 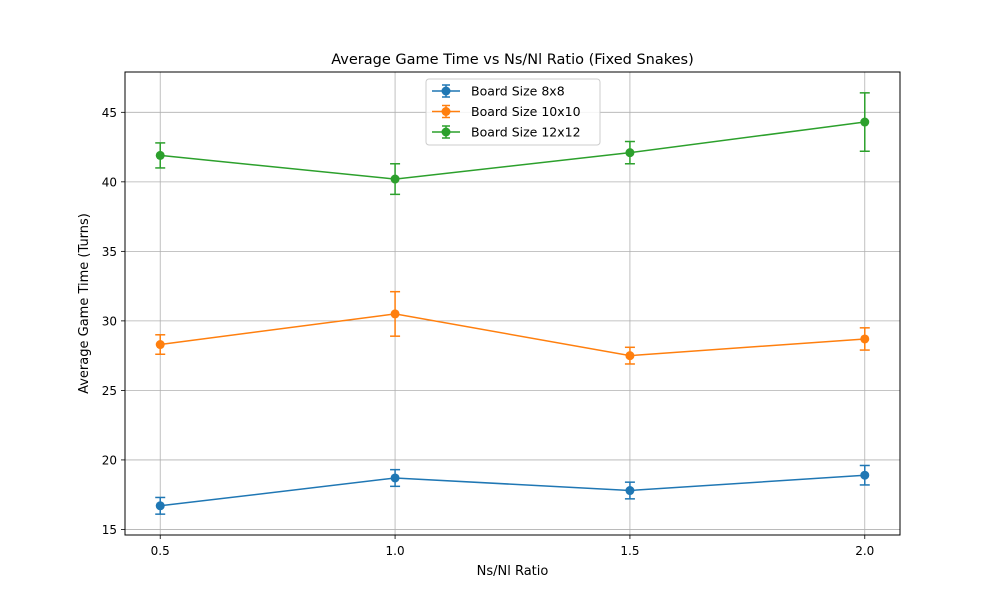 I want to click on y-tick-label: 45, so click(x=109, y=113).